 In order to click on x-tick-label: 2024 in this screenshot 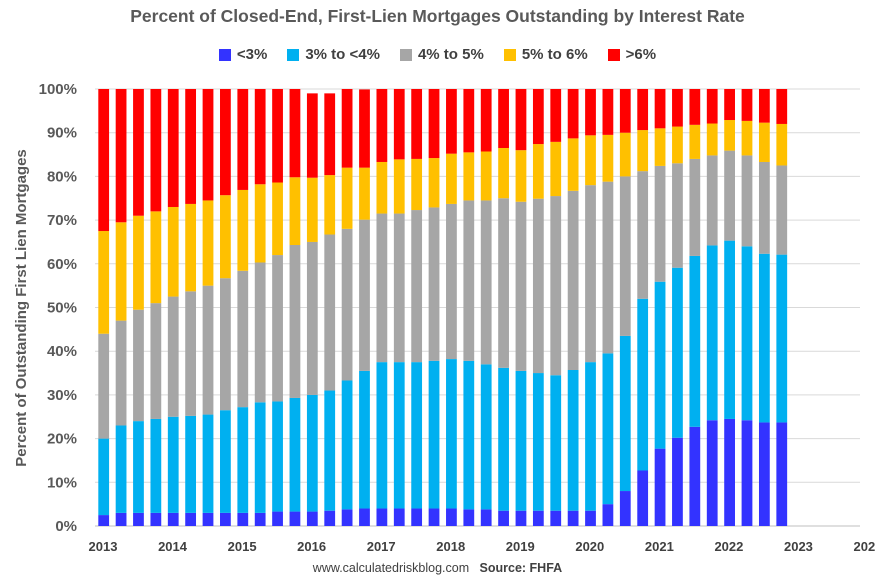, I will do `click(864, 546)`.